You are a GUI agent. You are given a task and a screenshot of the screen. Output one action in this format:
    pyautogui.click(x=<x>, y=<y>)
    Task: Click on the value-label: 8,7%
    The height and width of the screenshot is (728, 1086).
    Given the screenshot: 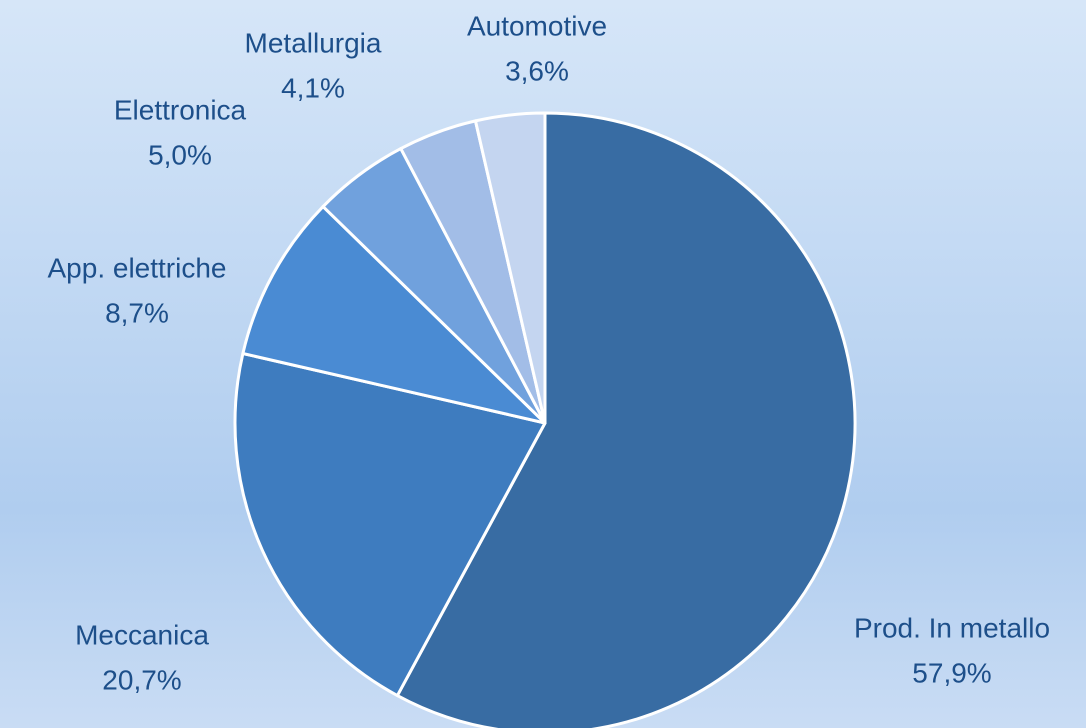 What is the action you would take?
    pyautogui.click(x=137, y=312)
    